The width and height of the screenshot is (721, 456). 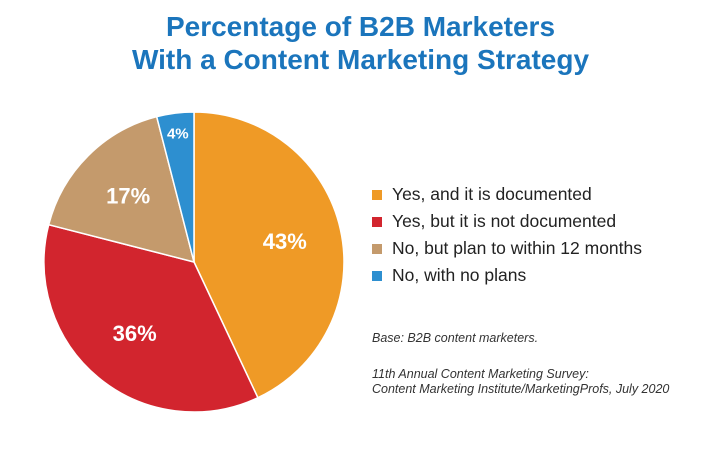 What do you see at coordinates (517, 248) in the screenshot?
I see `legend-label: No, but plan to within 12 months` at bounding box center [517, 248].